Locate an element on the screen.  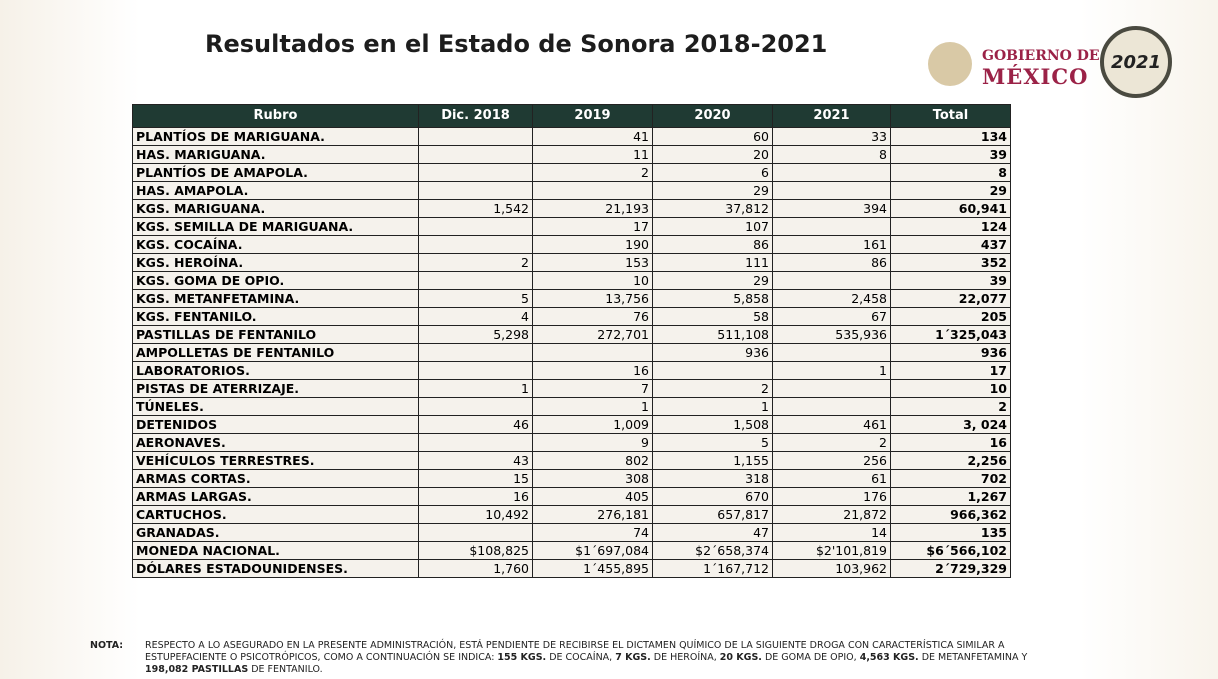
row: KGS. FENTANILO. 4 76 58 67 205 is located at coordinates (571, 316).